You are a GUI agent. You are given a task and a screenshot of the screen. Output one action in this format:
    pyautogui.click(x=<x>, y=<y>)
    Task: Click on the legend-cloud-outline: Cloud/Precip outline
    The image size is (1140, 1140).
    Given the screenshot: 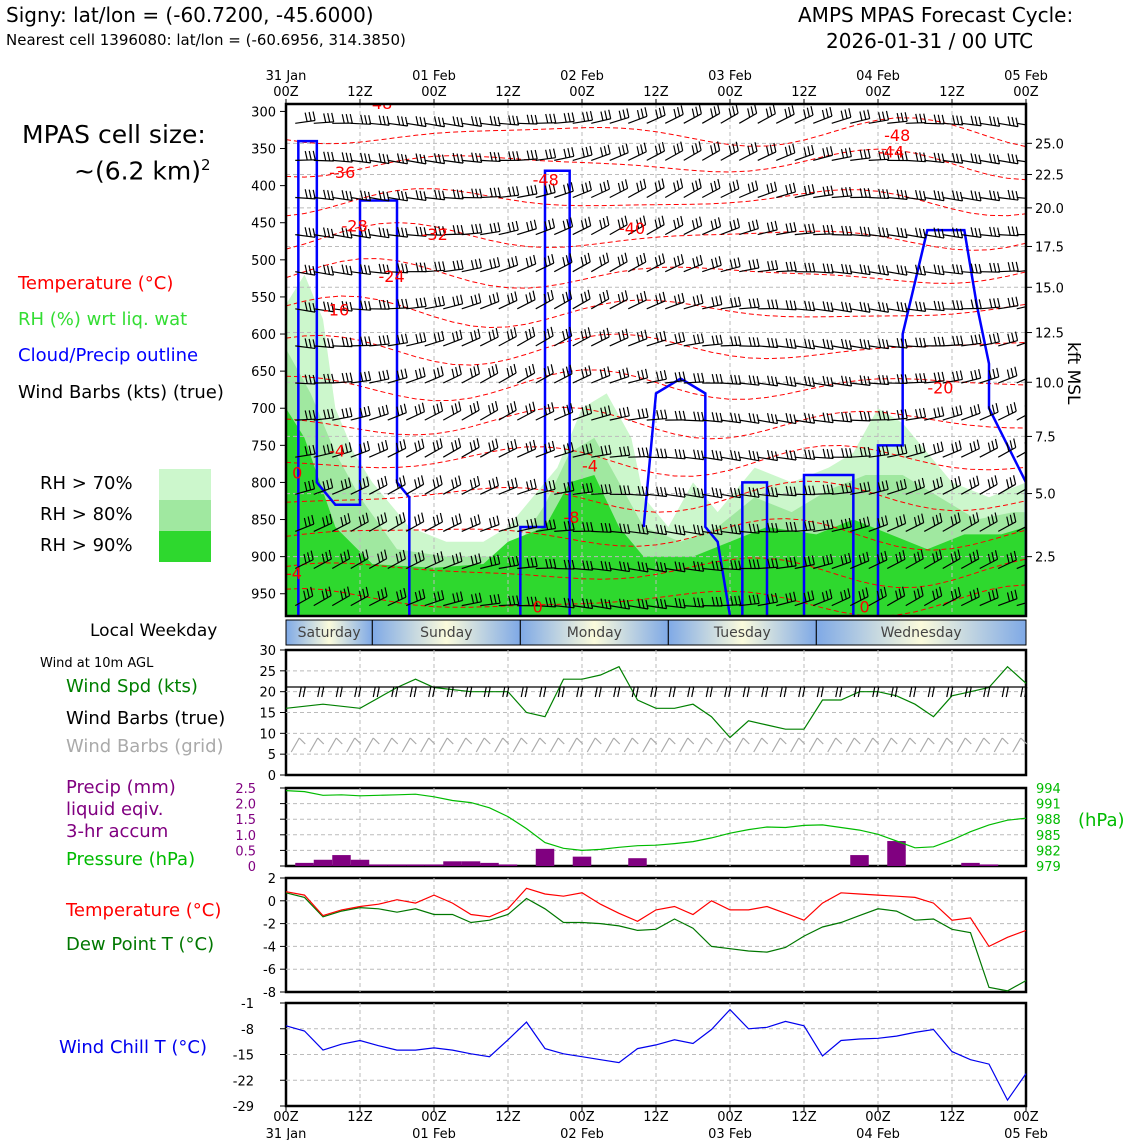 What is the action you would take?
    pyautogui.click(x=108, y=355)
    